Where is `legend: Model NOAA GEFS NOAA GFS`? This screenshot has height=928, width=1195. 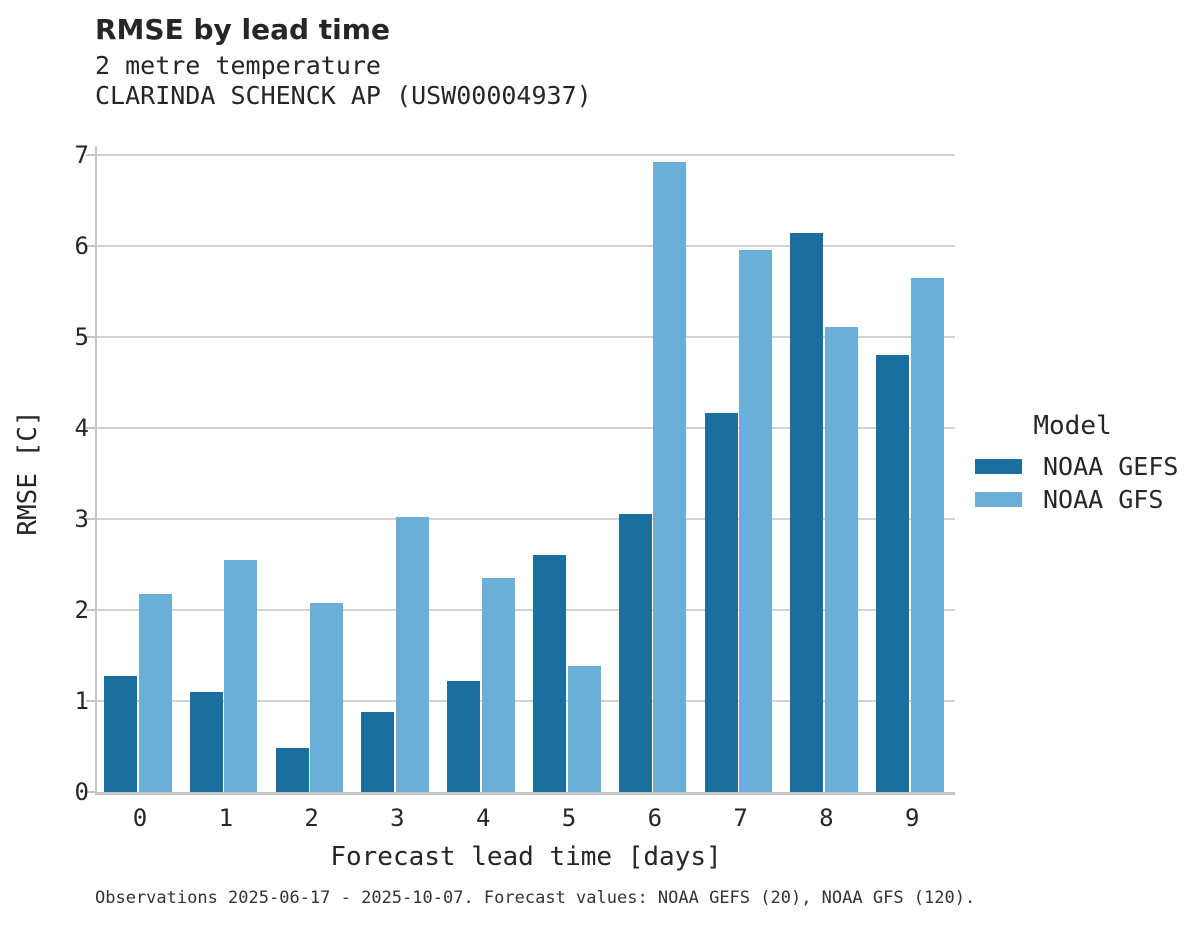 legend: Model NOAA GEFS NOAA GFS is located at coordinates (1072, 464).